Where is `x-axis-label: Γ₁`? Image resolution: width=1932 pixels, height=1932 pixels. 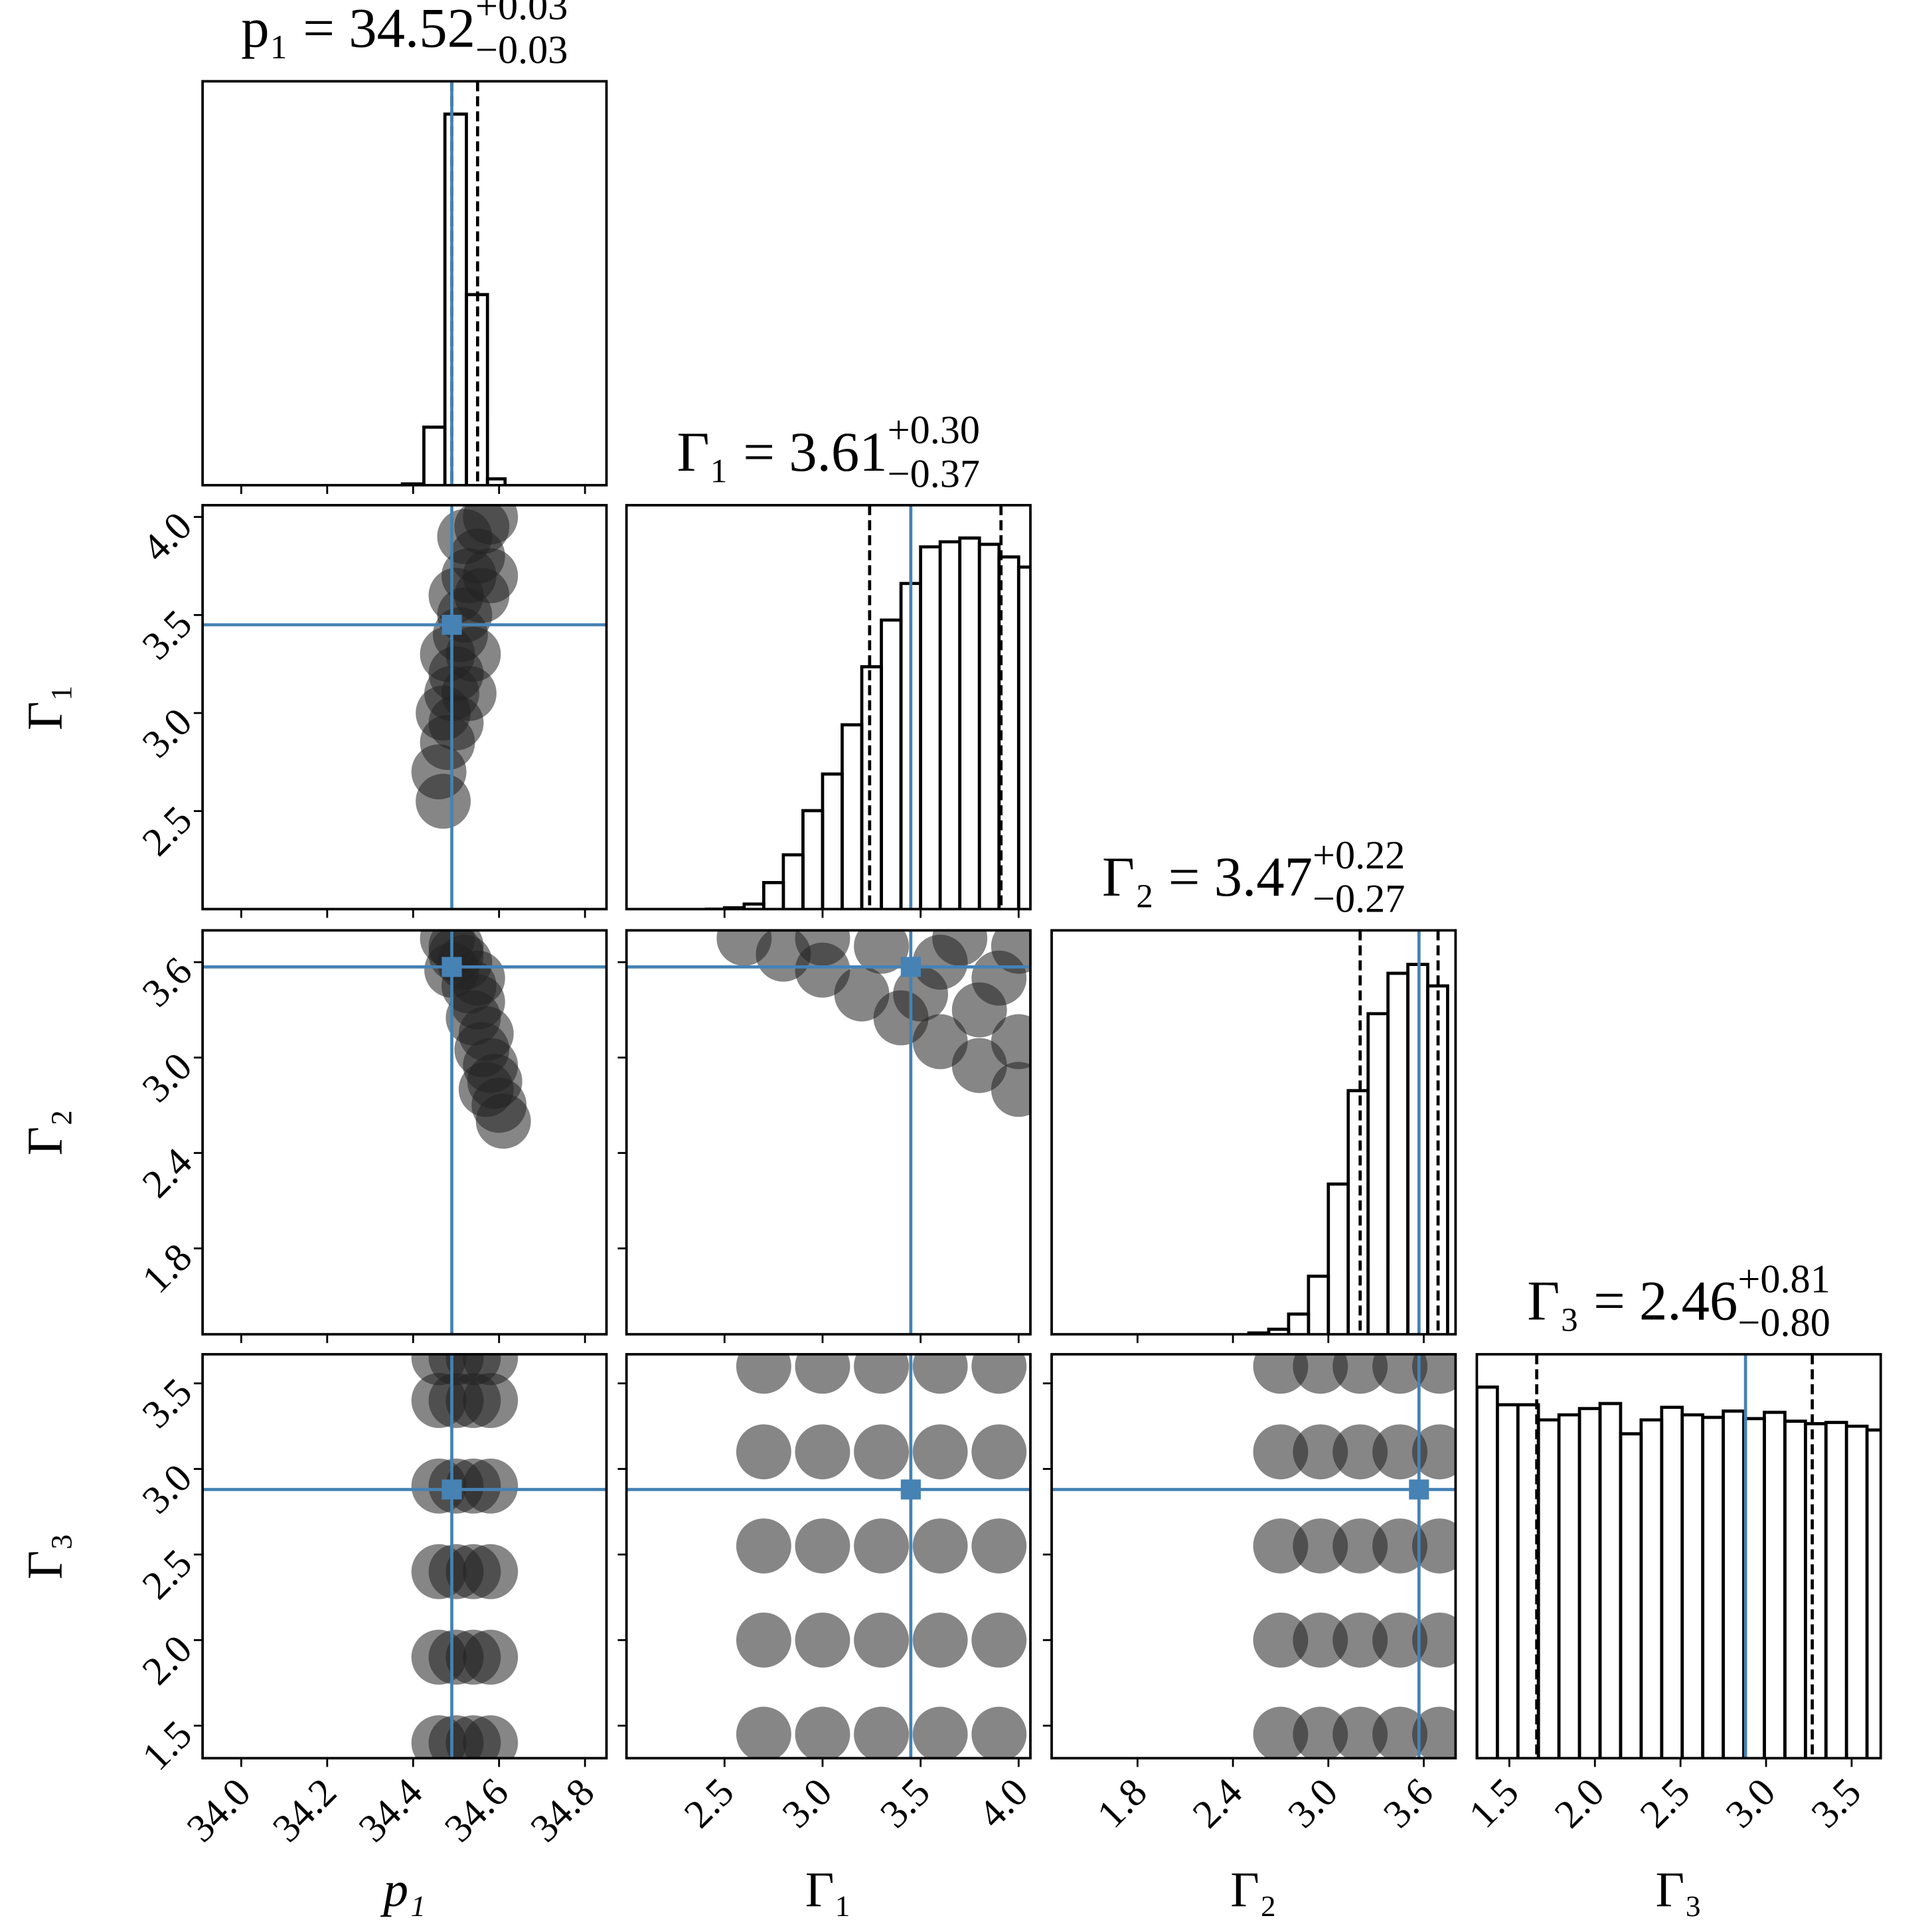 x-axis-label: Γ₁ is located at coordinates (828, 1889).